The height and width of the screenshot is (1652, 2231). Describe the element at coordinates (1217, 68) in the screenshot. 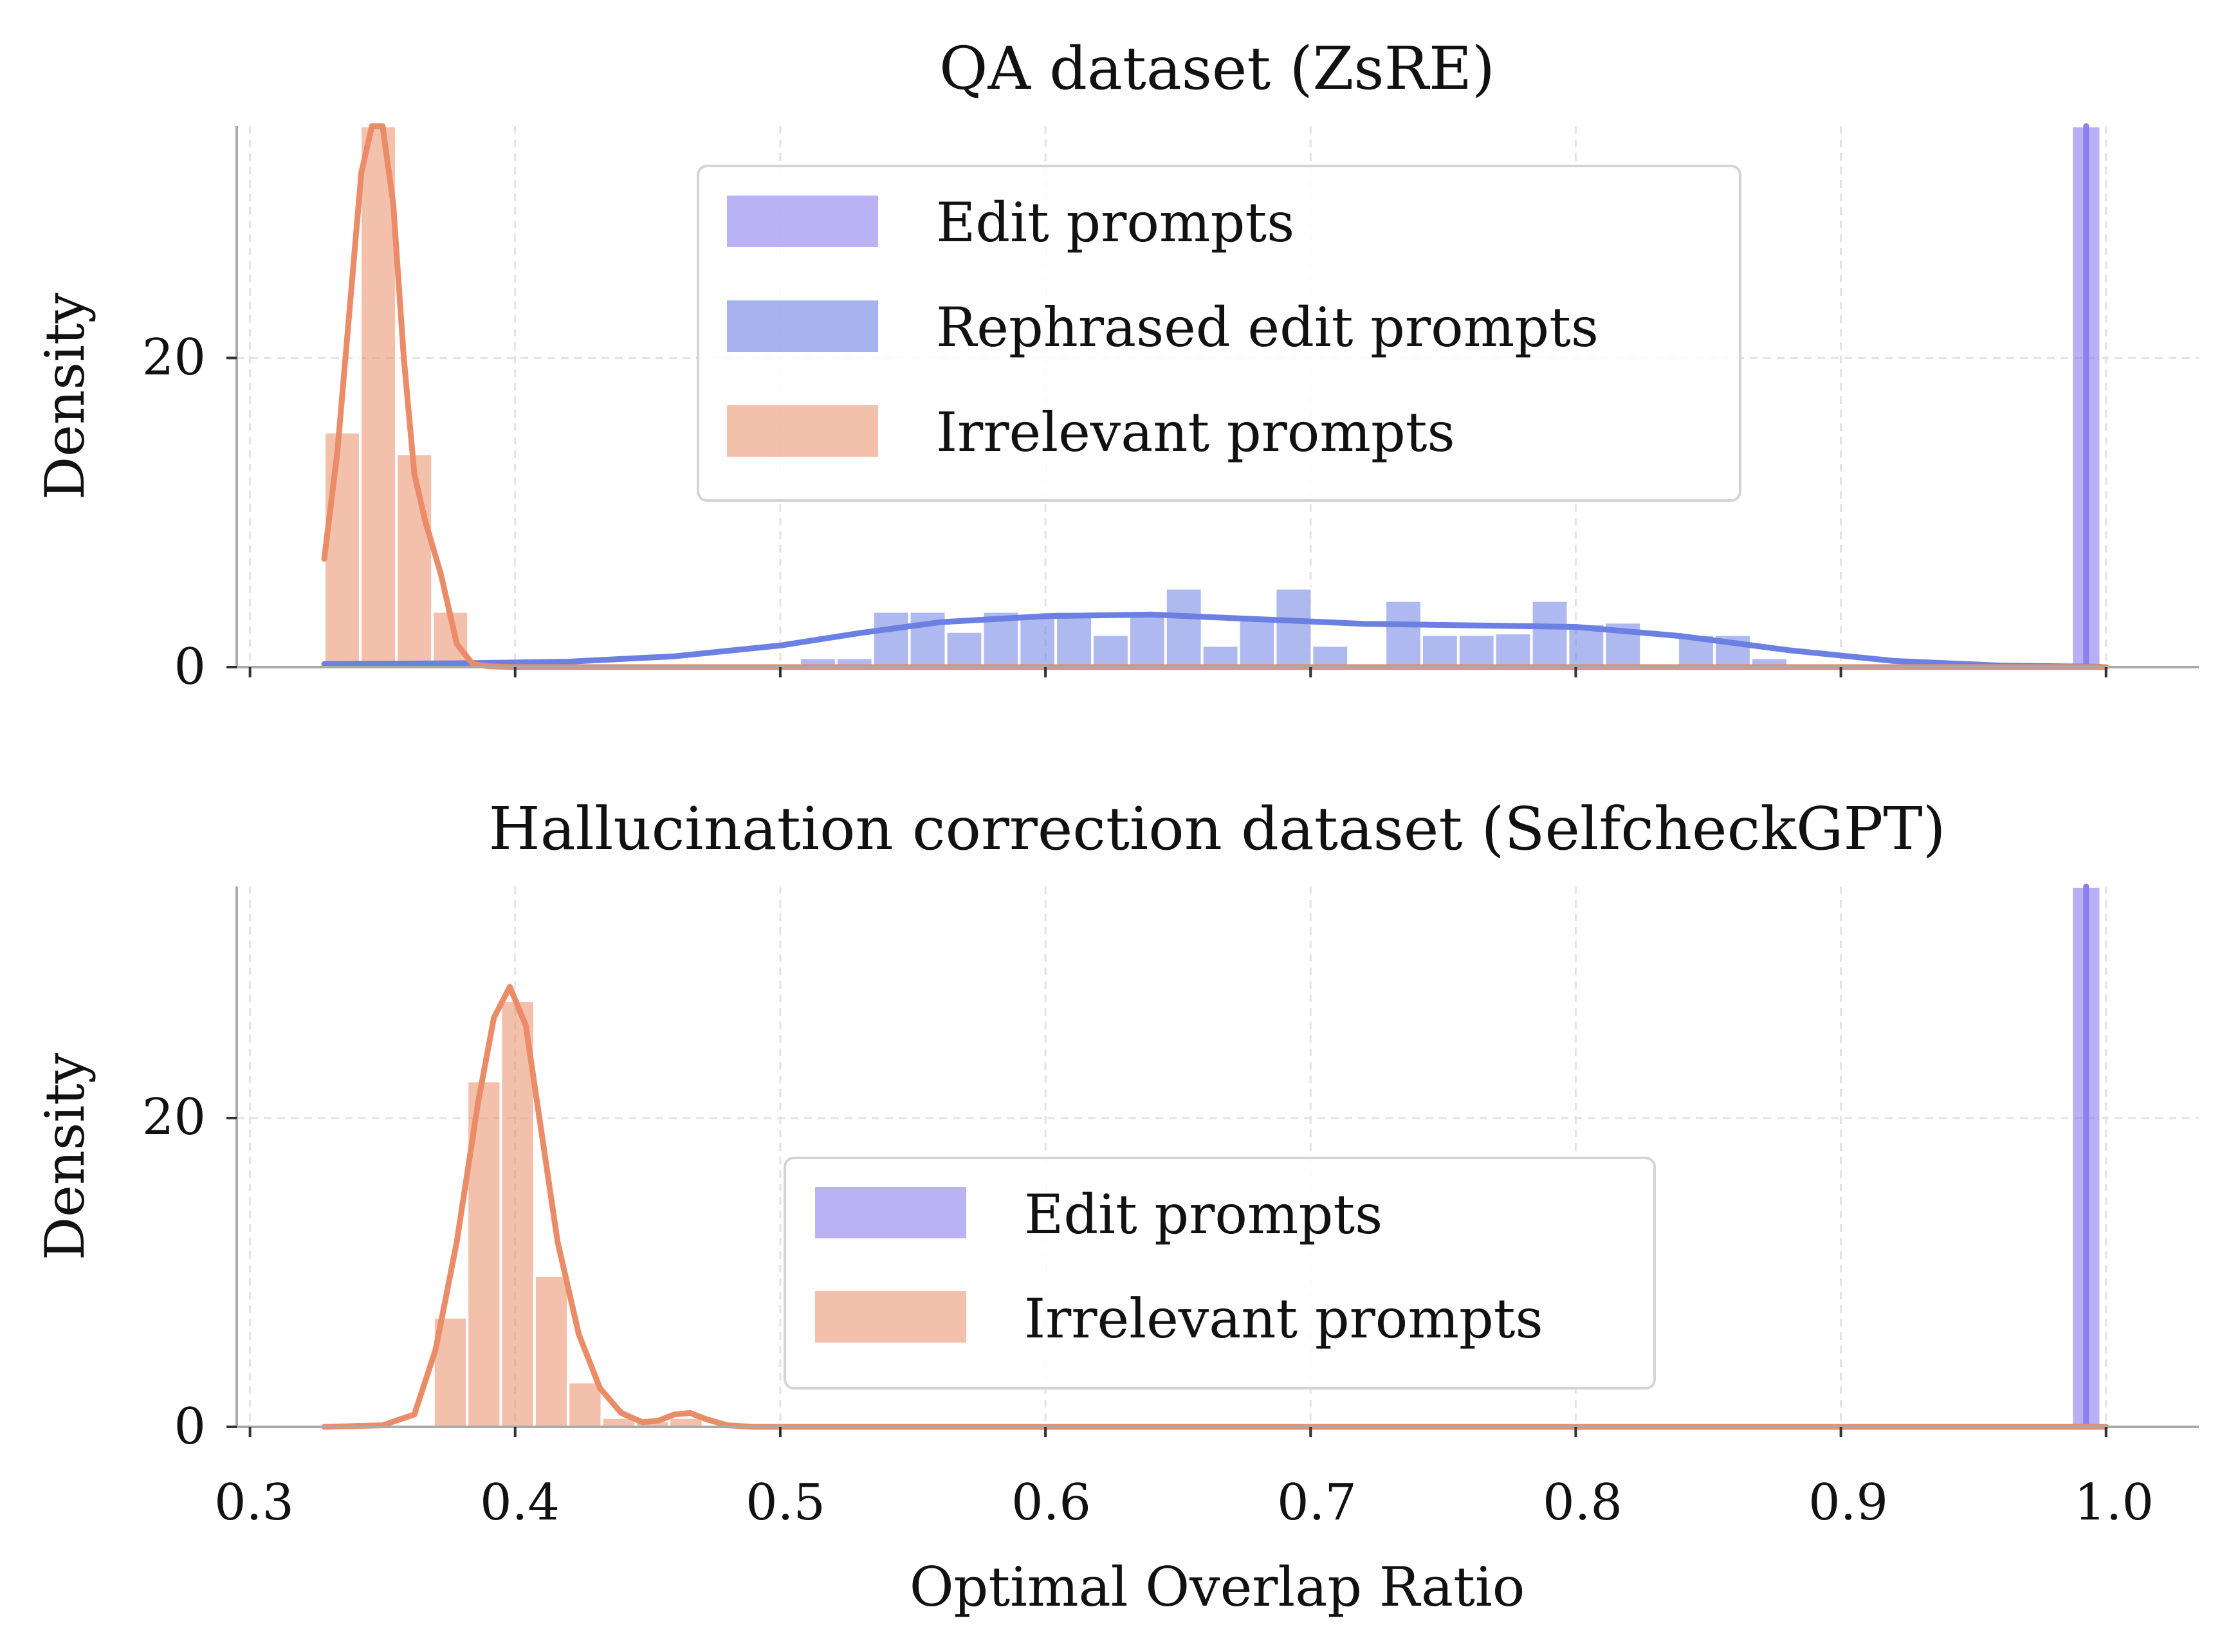

I see `chart-title: QA dataset (ZsRE)` at that location.